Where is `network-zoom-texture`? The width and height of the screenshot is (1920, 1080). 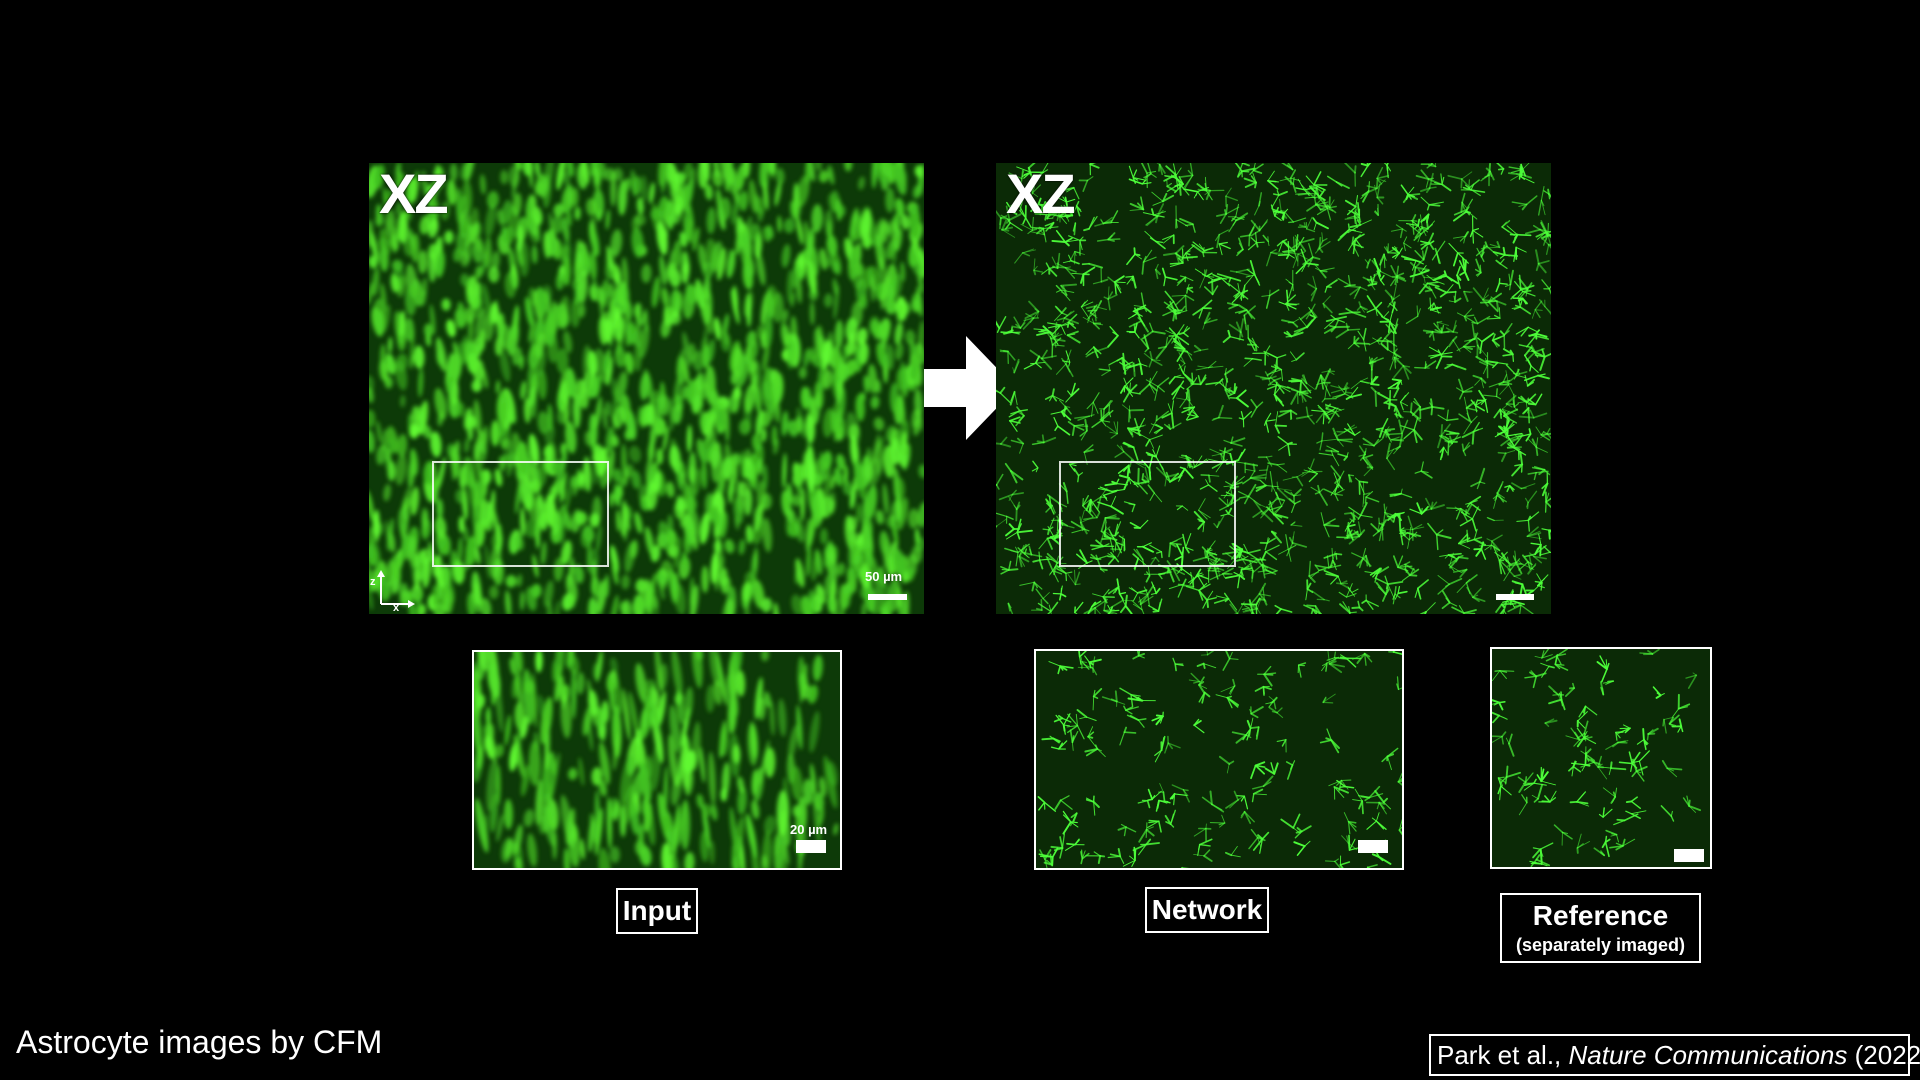
network-zoom-texture is located at coordinates (1219, 759).